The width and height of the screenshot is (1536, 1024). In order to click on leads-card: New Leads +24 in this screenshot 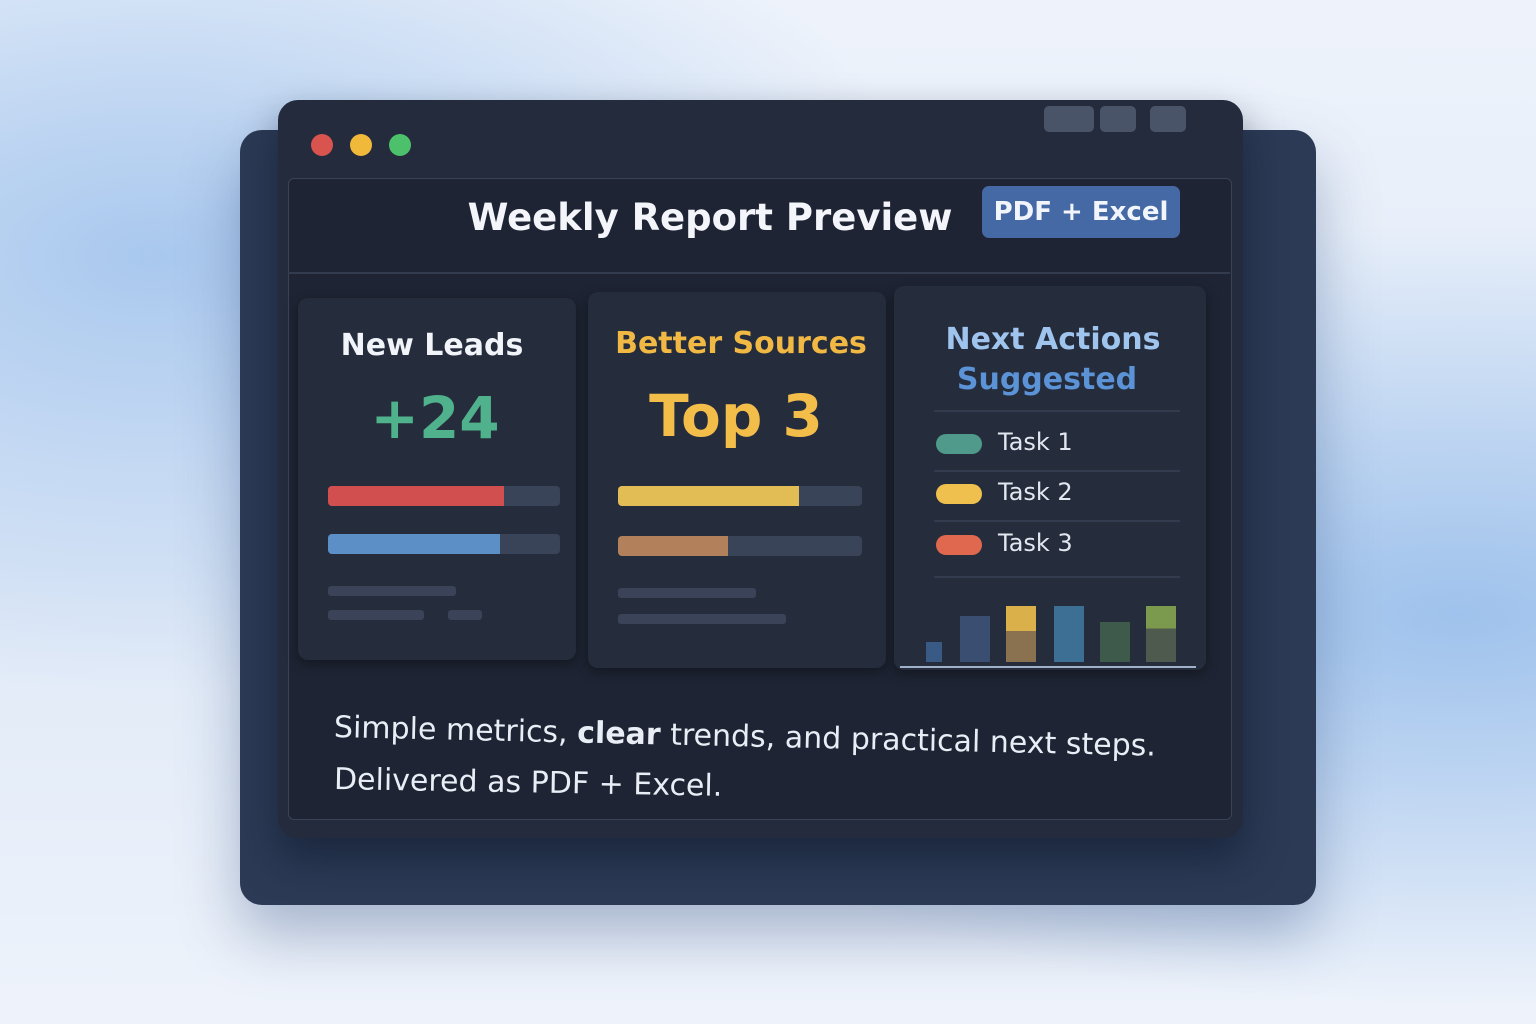, I will do `click(437, 479)`.